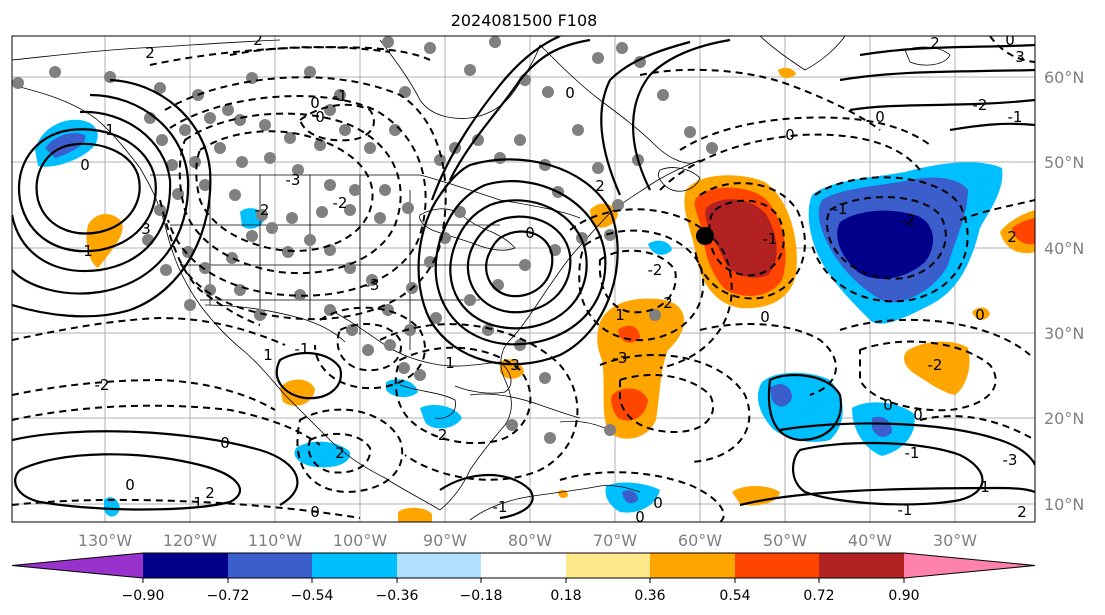  What do you see at coordinates (1064, 291) in the screenshot?
I see `latitude-tick-labels: 60°N 50°N 40°N 30°N 20°N 10°N` at bounding box center [1064, 291].